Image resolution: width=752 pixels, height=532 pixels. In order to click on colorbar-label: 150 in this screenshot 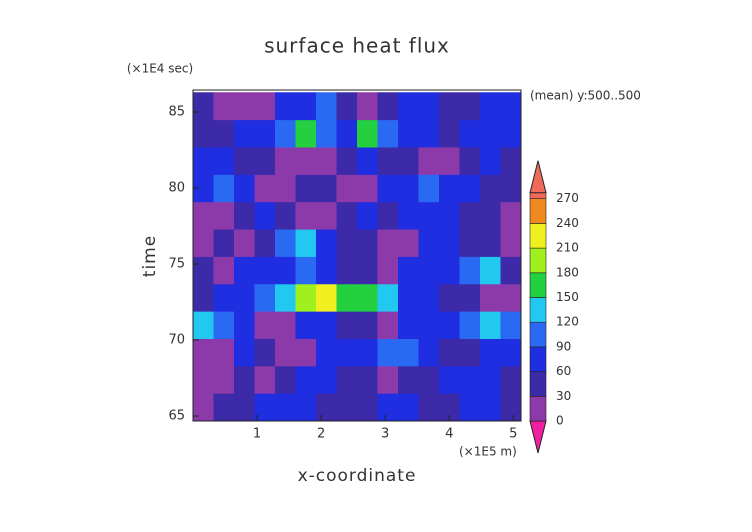, I will do `click(567, 297)`.